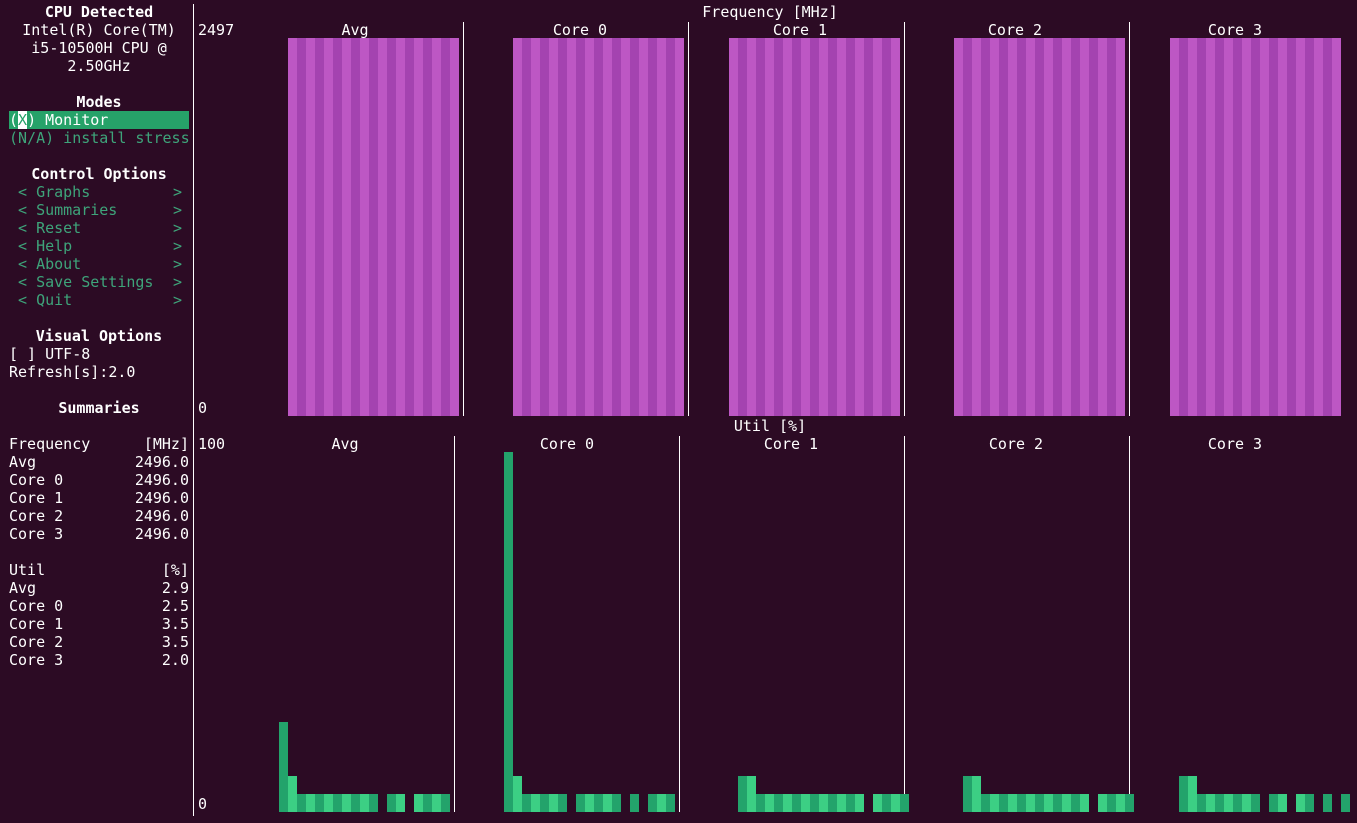 Image resolution: width=1357 pixels, height=823 pixels. Describe the element at coordinates (904, 624) in the screenshot. I see `util-panel-divider` at that location.